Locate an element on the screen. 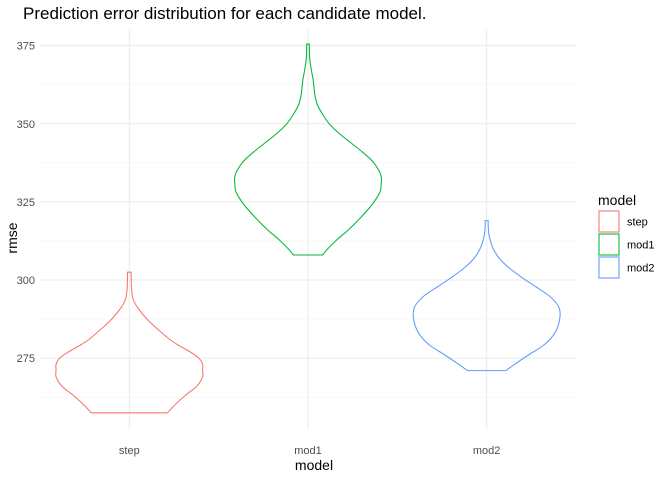  legend-label-step: step is located at coordinates (637, 223).